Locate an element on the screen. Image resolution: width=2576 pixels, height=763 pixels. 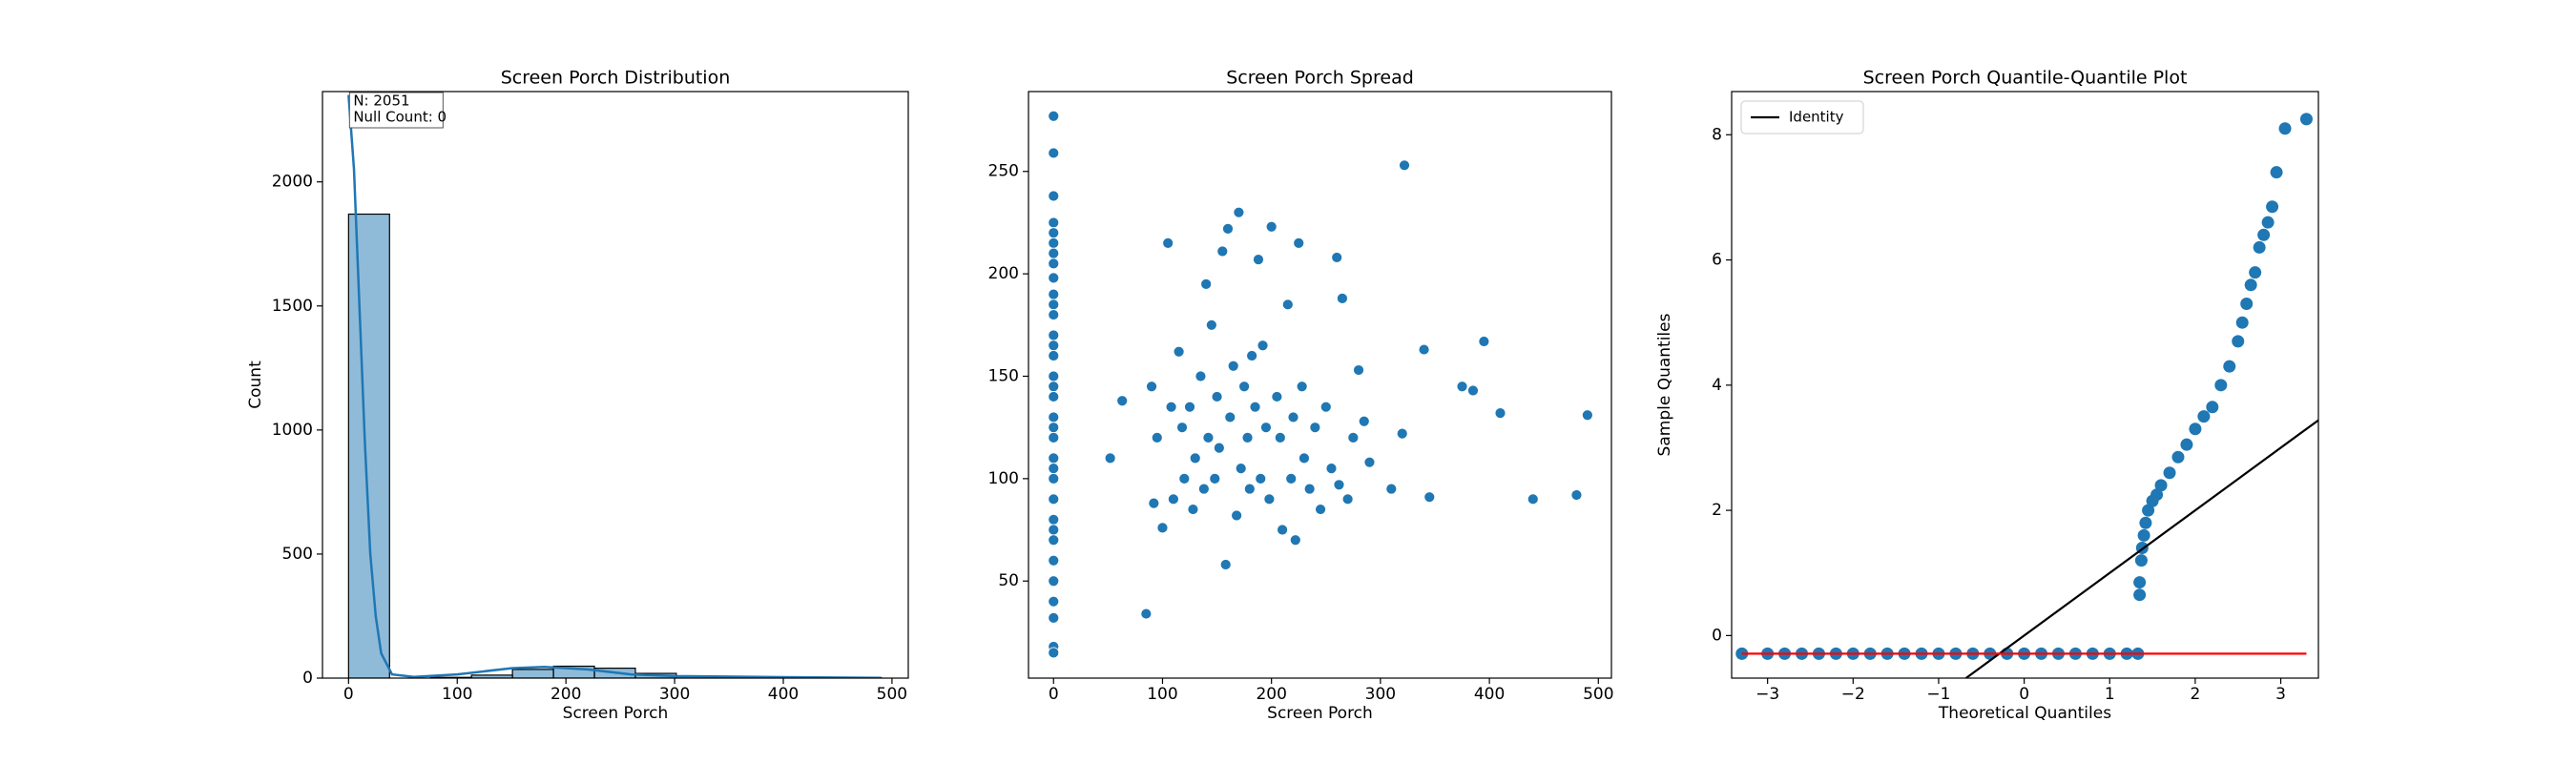
x-tick-label: −1 is located at coordinates (1938, 694).